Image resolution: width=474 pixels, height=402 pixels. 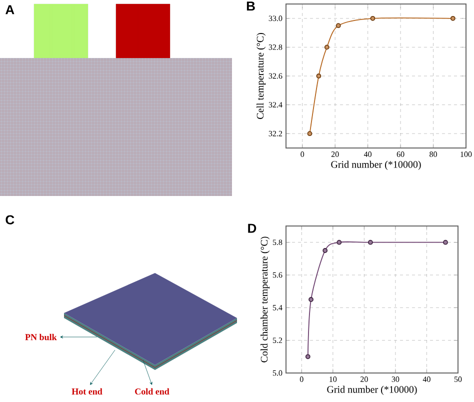 I want to click on chart-title: B, so click(x=250, y=6).